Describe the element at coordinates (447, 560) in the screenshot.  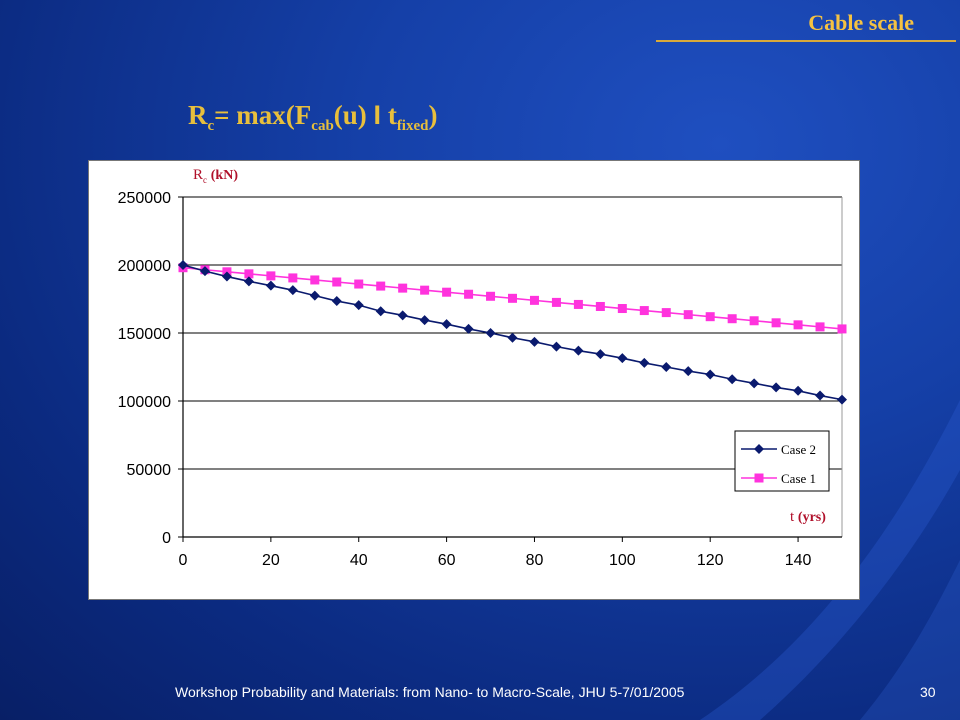
I see `x-tick-label: 60` at that location.